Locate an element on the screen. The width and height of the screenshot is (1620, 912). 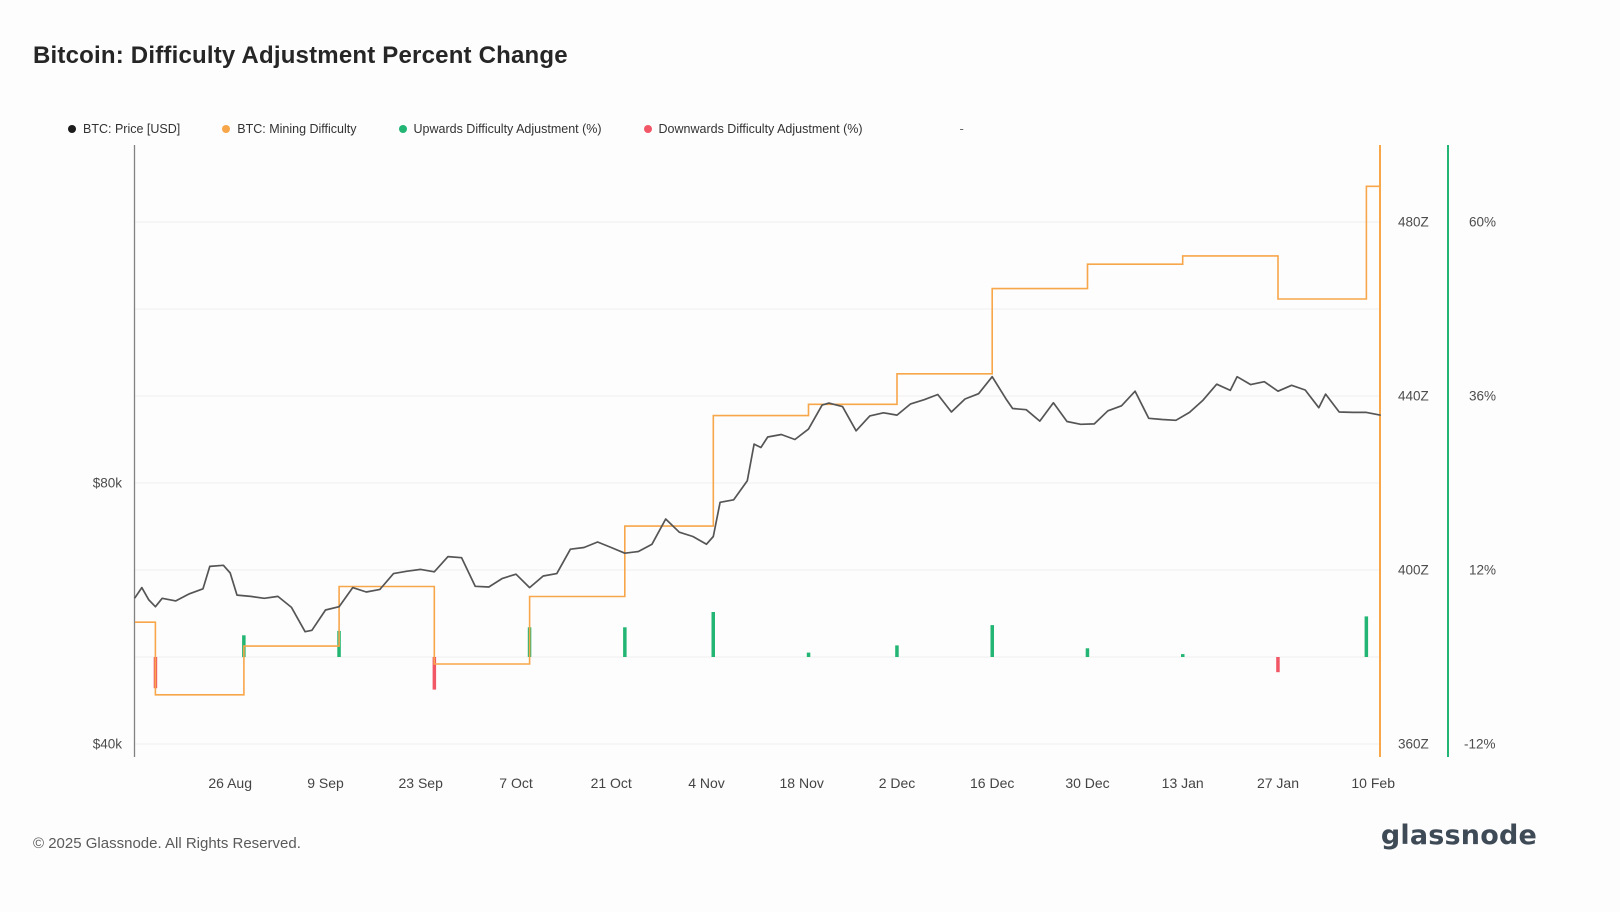
legend-dot-btc-price is located at coordinates (72, 128).